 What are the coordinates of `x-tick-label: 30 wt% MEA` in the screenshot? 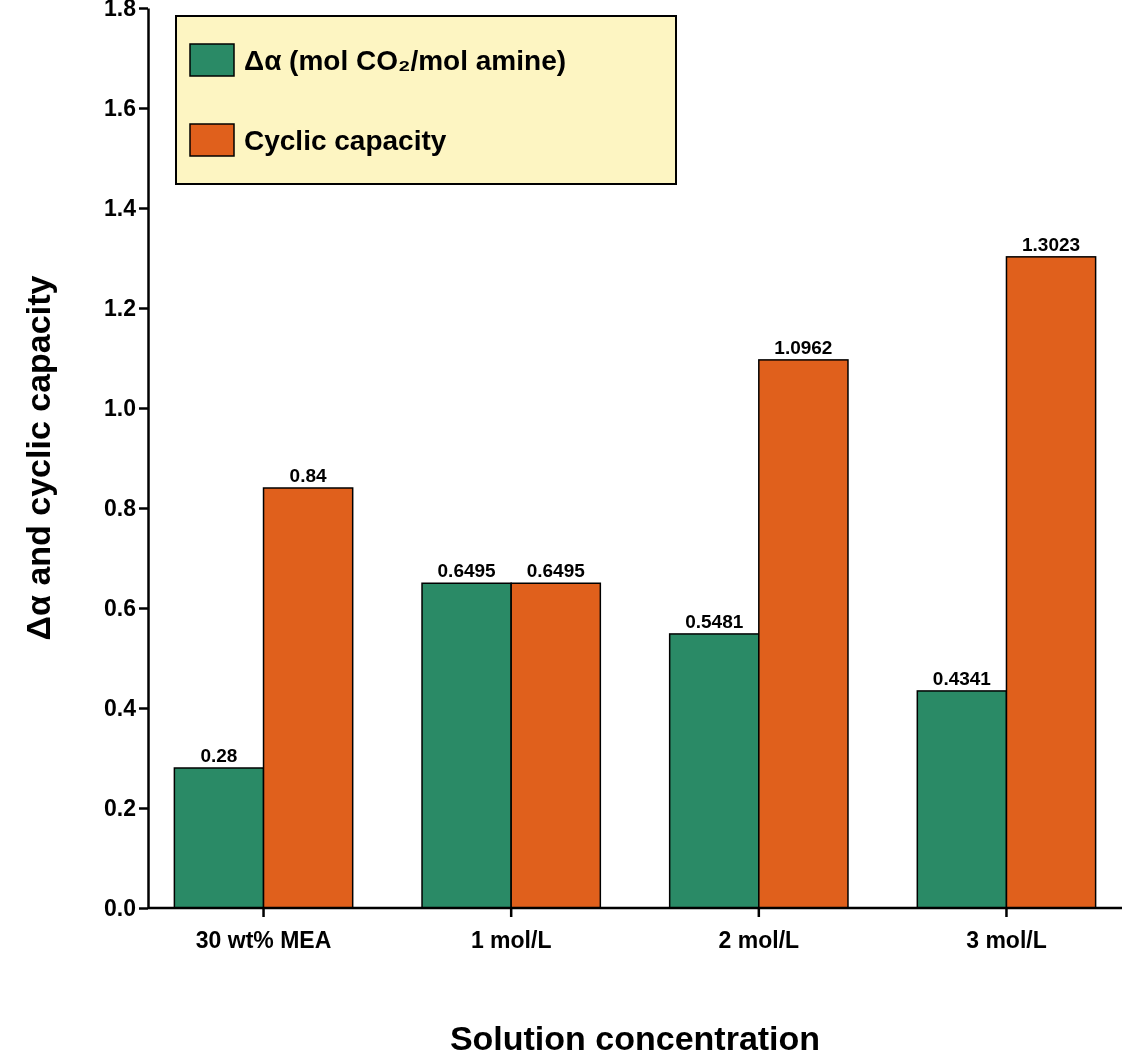 It's located at (263, 939).